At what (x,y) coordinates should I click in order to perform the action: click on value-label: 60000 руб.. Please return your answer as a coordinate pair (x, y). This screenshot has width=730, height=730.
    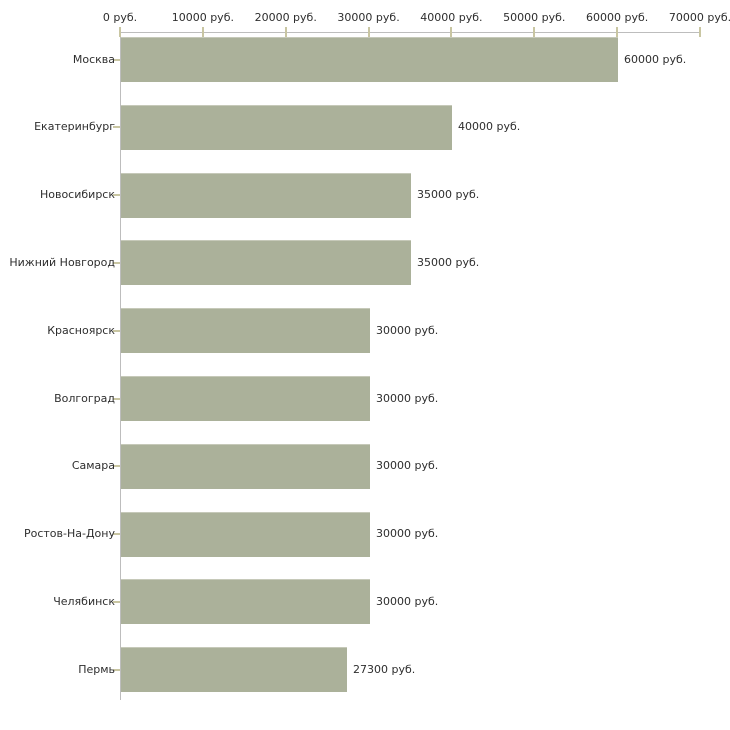
    Looking at the image, I should click on (655, 59).